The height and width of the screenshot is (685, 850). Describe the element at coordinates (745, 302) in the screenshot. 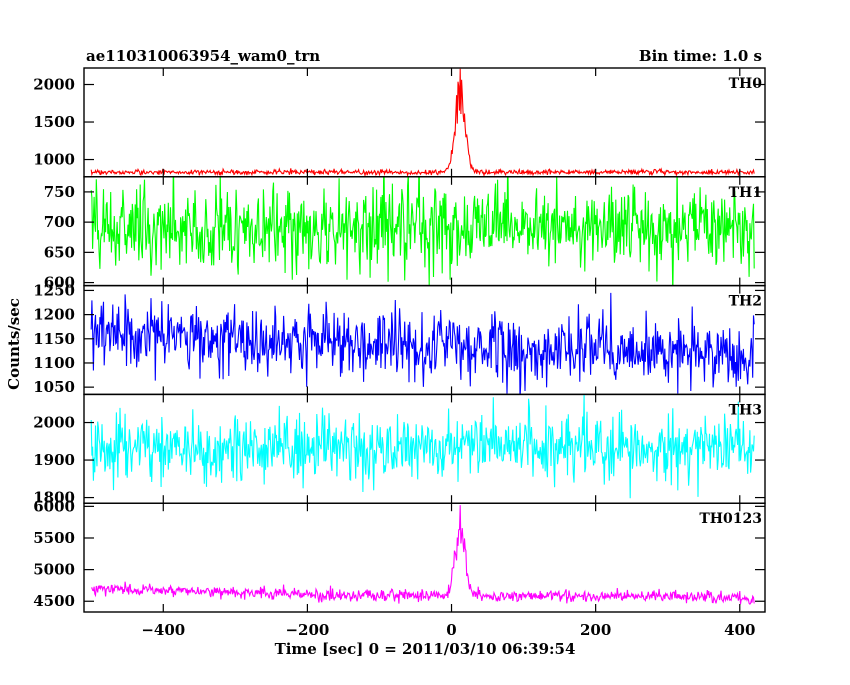

I see `panel-label-th2: TH2` at that location.